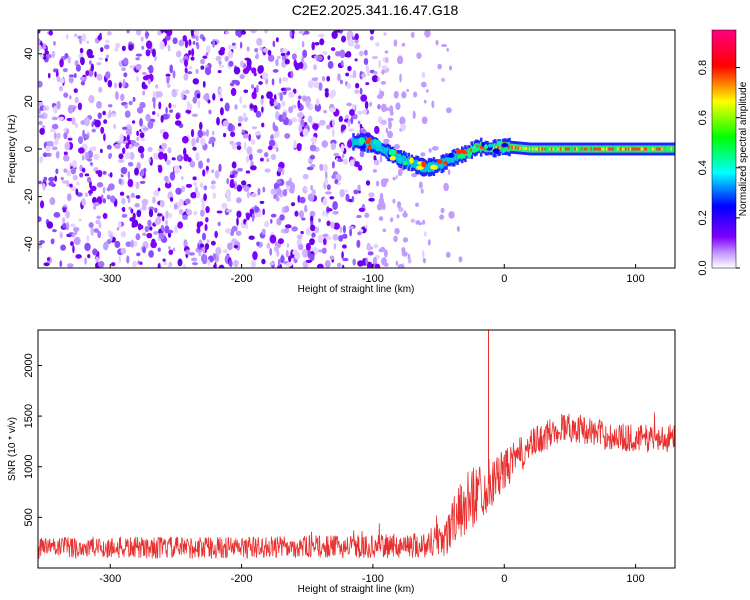 Image resolution: width=750 pixels, height=600 pixels. Describe the element at coordinates (29, 197) in the screenshot. I see `y-tick-label: -20` at that location.